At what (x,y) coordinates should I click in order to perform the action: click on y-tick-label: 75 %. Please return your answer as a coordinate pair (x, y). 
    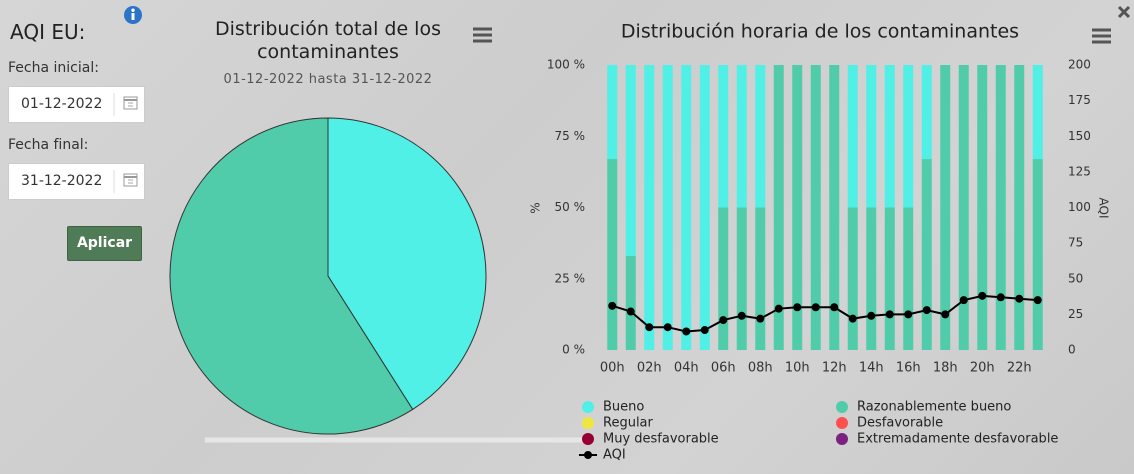
    Looking at the image, I should click on (570, 136).